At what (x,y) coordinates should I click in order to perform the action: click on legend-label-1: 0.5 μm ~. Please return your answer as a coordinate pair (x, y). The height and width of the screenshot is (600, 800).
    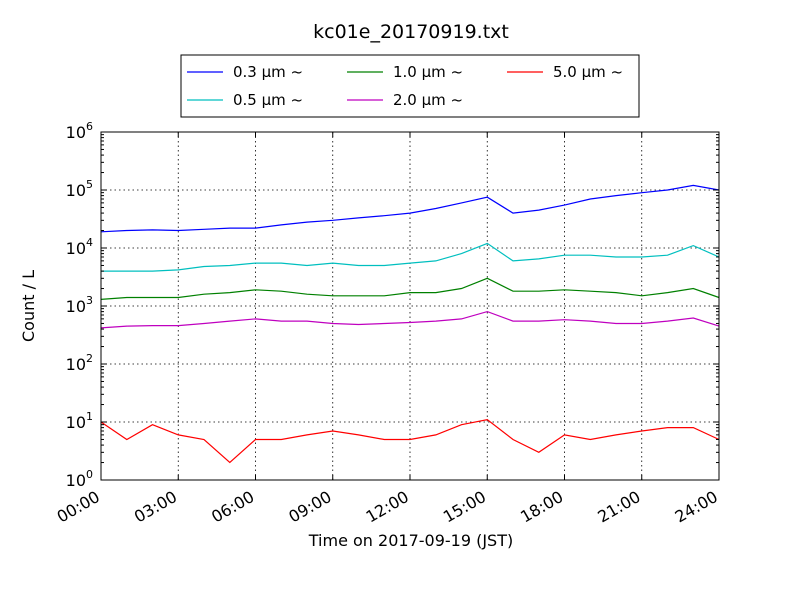
    Looking at the image, I should click on (268, 100).